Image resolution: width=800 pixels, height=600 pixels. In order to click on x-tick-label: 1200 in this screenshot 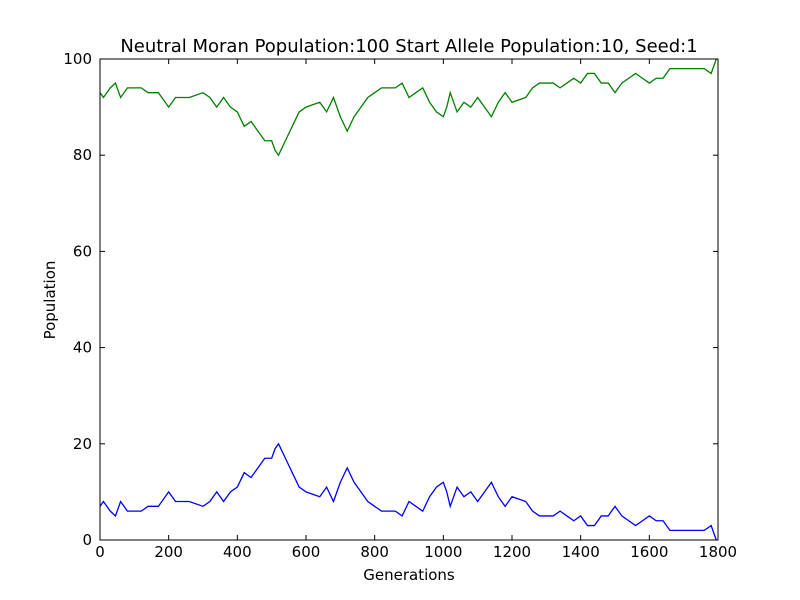, I will do `click(512, 552)`.